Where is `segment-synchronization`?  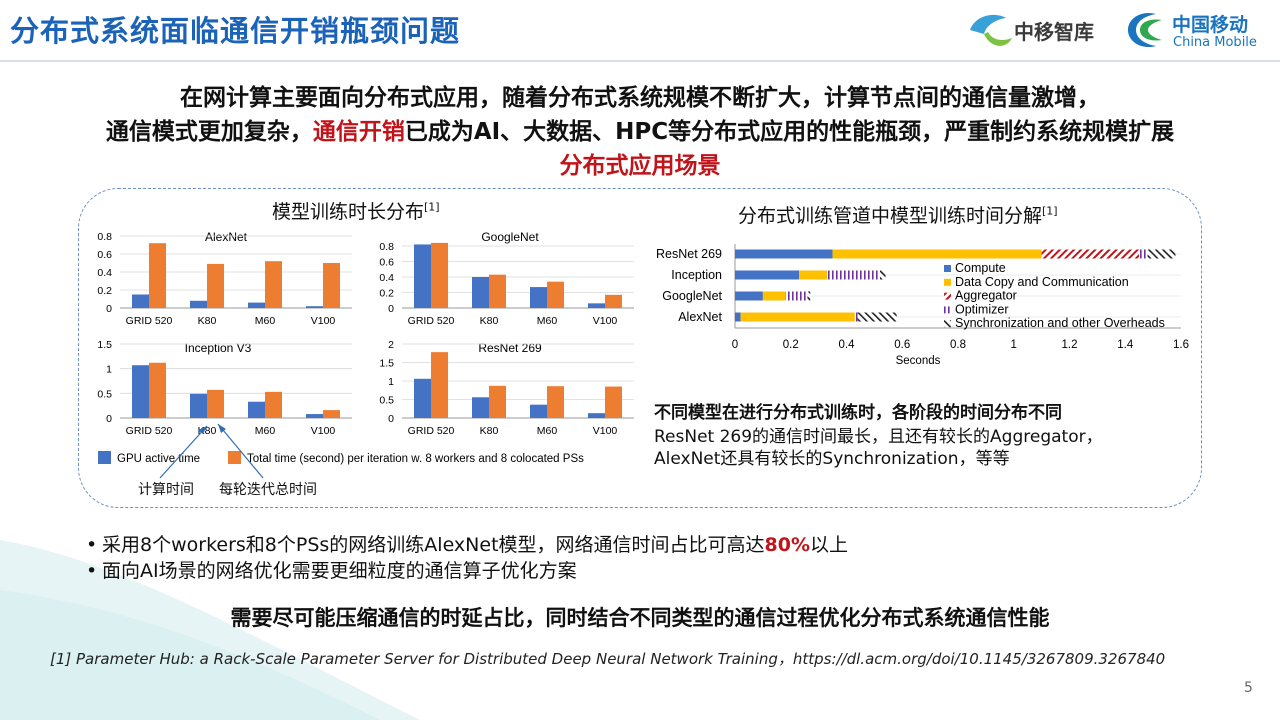
segment-synchronization is located at coordinates (882, 275).